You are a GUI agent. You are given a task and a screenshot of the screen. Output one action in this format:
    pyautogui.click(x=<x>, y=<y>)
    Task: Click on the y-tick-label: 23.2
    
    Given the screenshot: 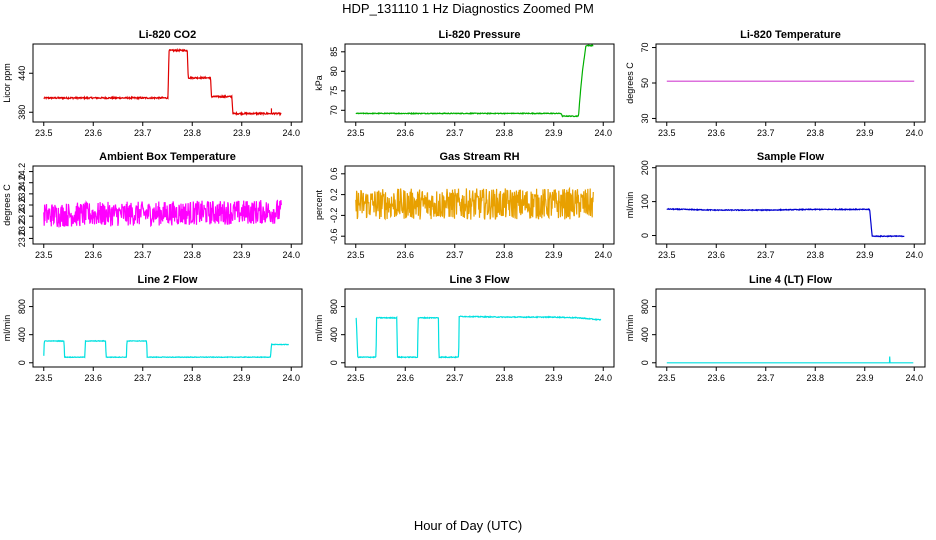 What is the action you would take?
    pyautogui.click(x=22, y=228)
    